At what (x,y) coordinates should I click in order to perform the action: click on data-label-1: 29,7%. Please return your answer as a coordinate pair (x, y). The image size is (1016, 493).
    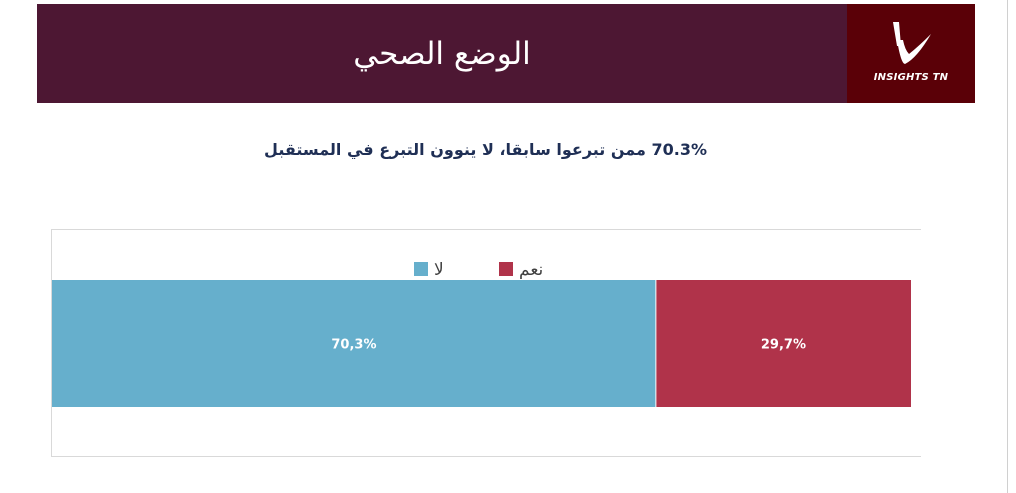
    Looking at the image, I should click on (783, 345).